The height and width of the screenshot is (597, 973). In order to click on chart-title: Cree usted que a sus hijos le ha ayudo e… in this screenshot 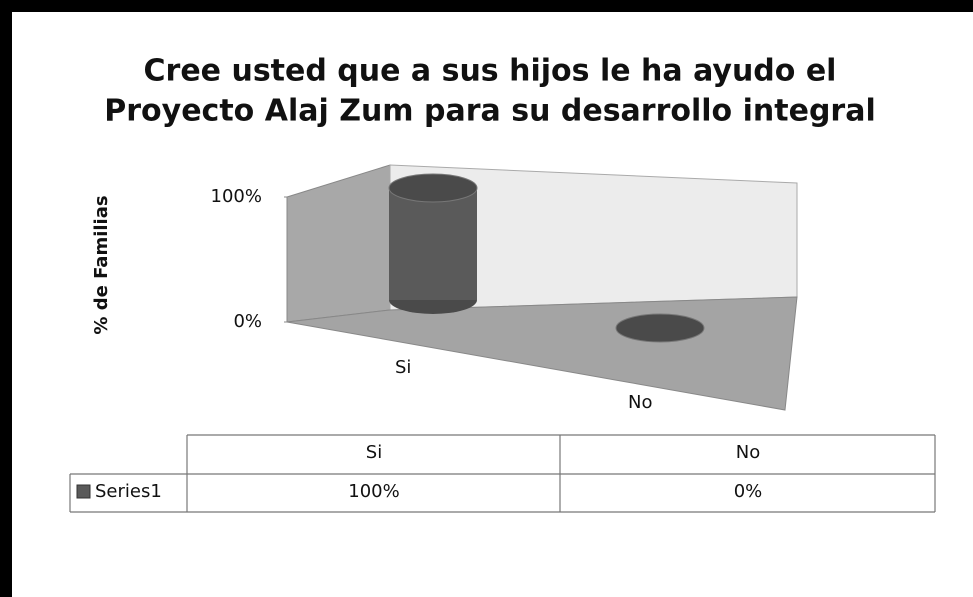, I will do `click(490, 71)`.